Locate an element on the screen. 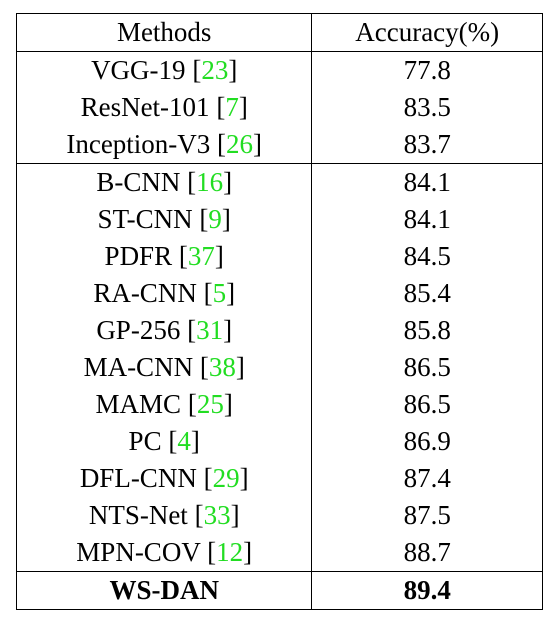 The height and width of the screenshot is (627, 560). method-cell: DFL-CNN [29] is located at coordinates (164, 478).